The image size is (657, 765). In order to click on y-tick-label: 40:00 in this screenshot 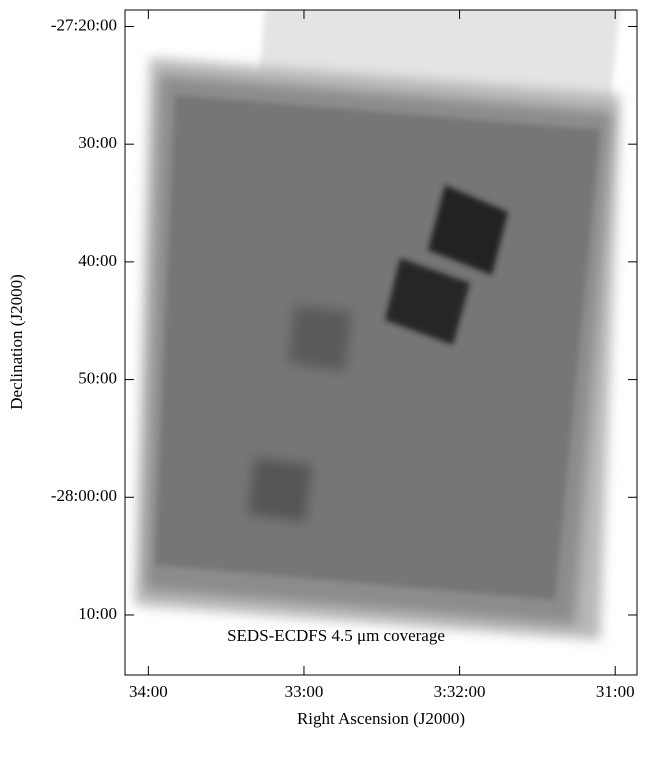, I will do `click(97, 260)`.